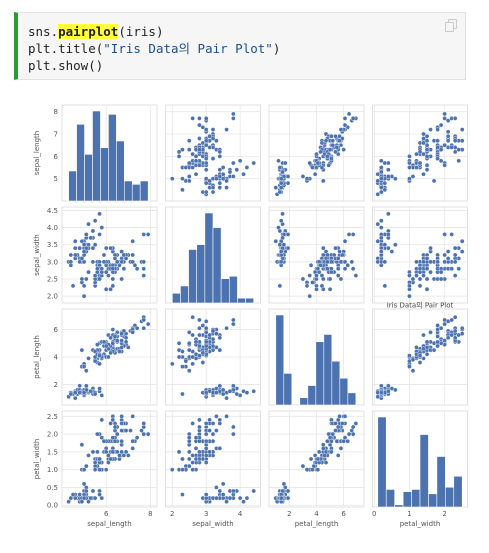  What do you see at coordinates (106, 514) in the screenshot?
I see `x-tick-label: 6` at bounding box center [106, 514].